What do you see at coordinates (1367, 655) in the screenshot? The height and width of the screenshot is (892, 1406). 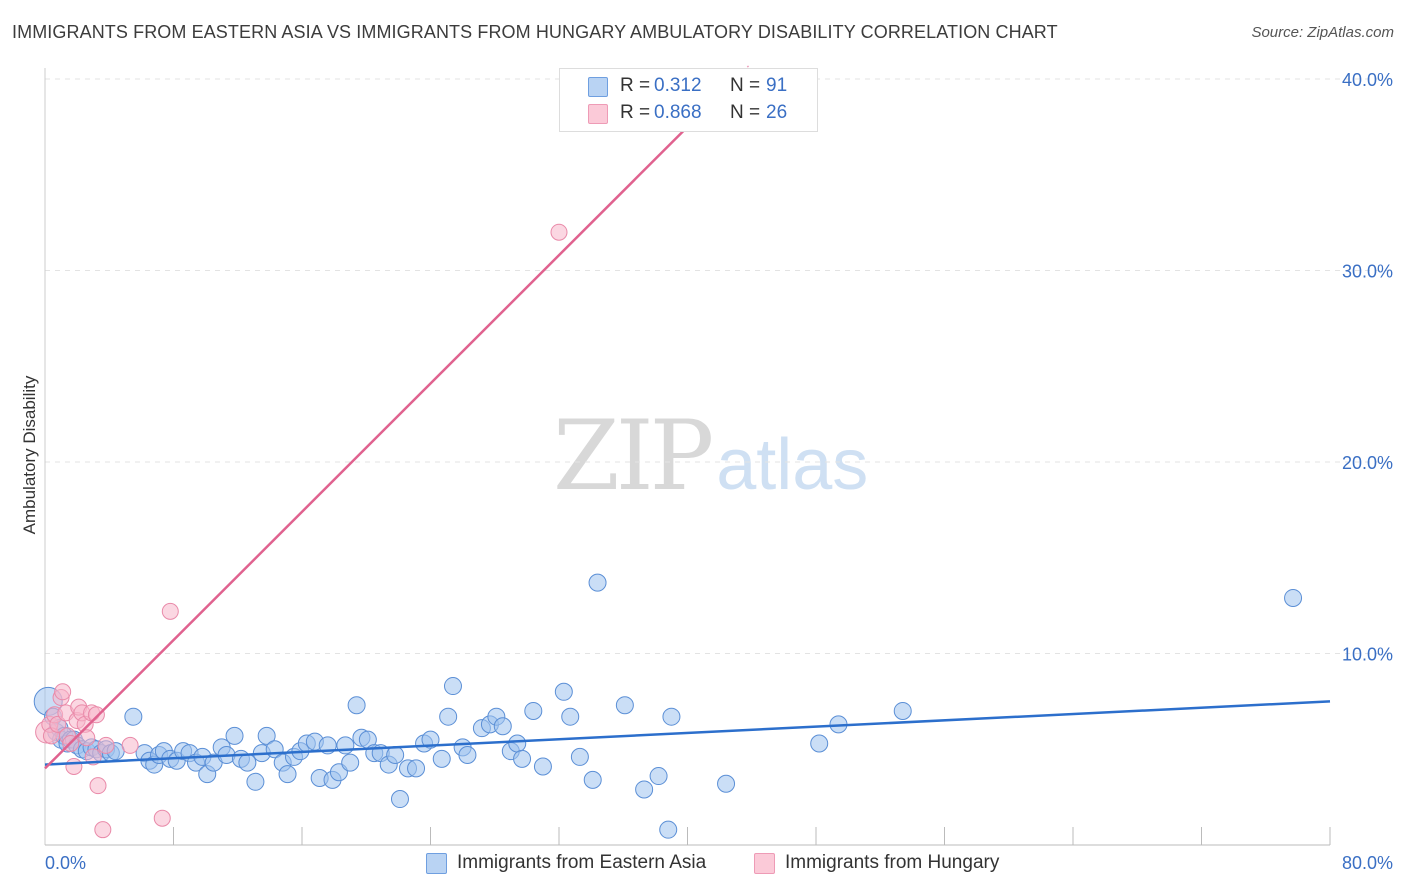 I see `y-tick-label: 10.0%` at bounding box center [1367, 655].